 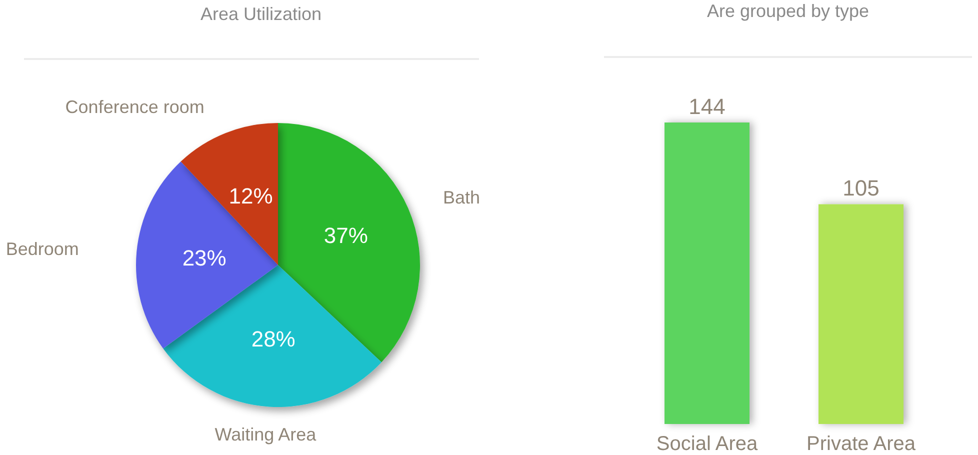 What do you see at coordinates (250, 196) in the screenshot?
I see `data-label: 12%` at bounding box center [250, 196].